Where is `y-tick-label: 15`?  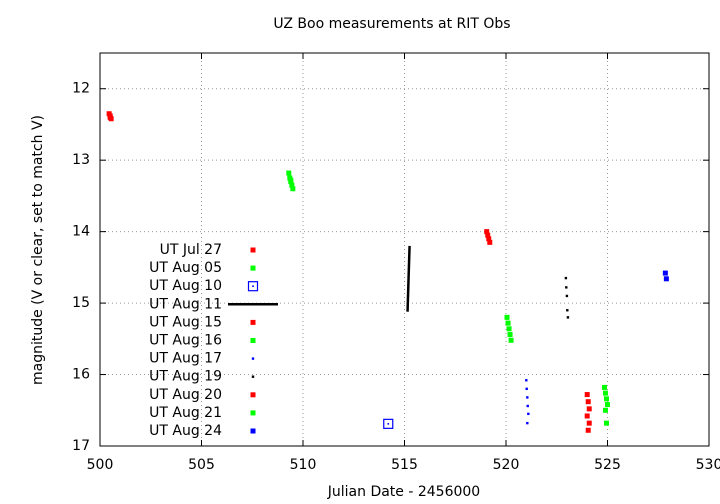 y-tick-label: 15 is located at coordinates (81, 303).